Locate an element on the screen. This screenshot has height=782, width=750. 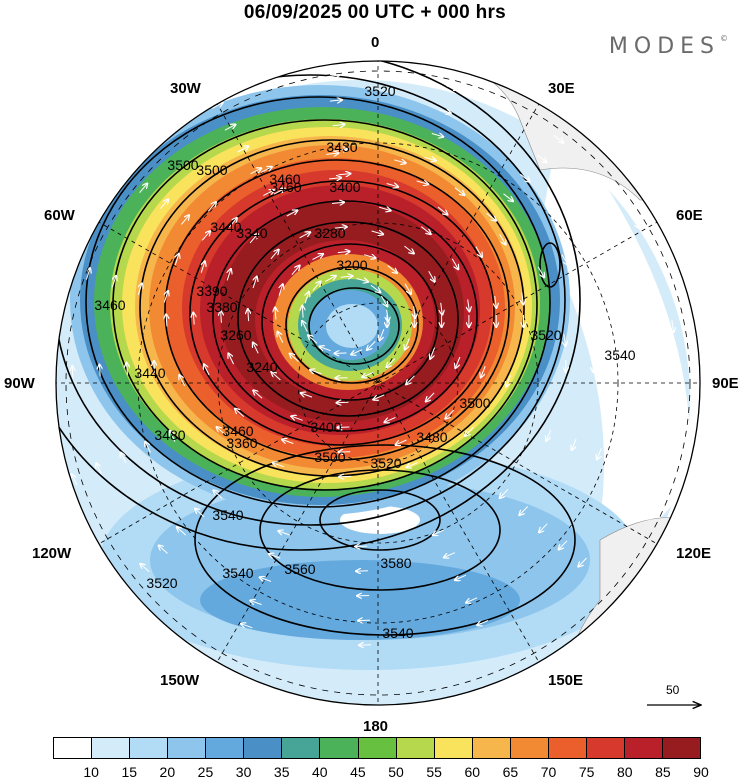
colorbar-tick-label: 60 is located at coordinates (472, 772).